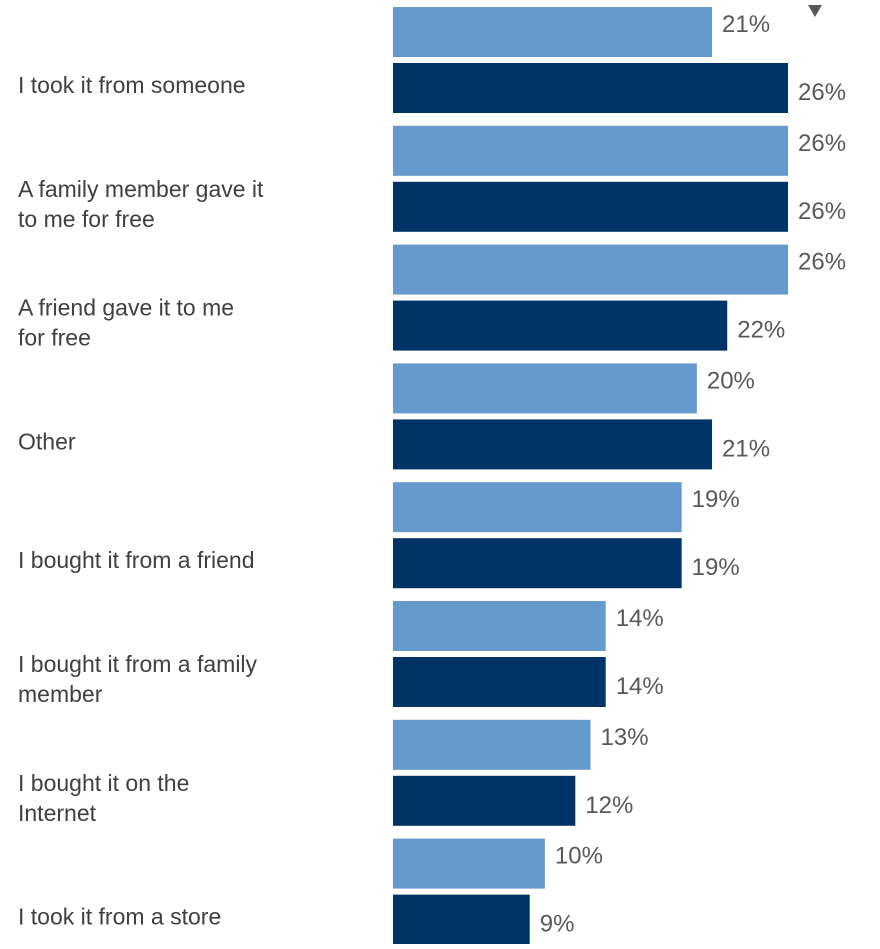 This screenshot has height=949, width=880. Describe the element at coordinates (609, 805) in the screenshot. I see `data-label: 12%` at that location.